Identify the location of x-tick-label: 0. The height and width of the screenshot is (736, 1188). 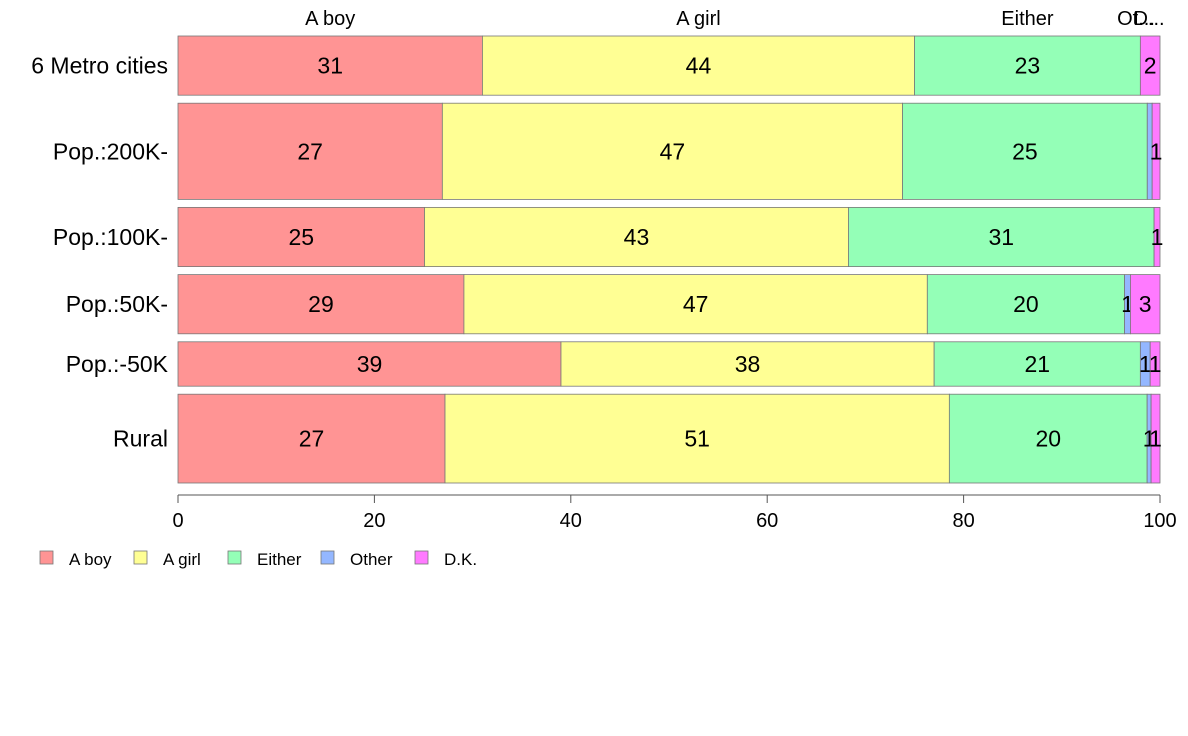
(177, 521).